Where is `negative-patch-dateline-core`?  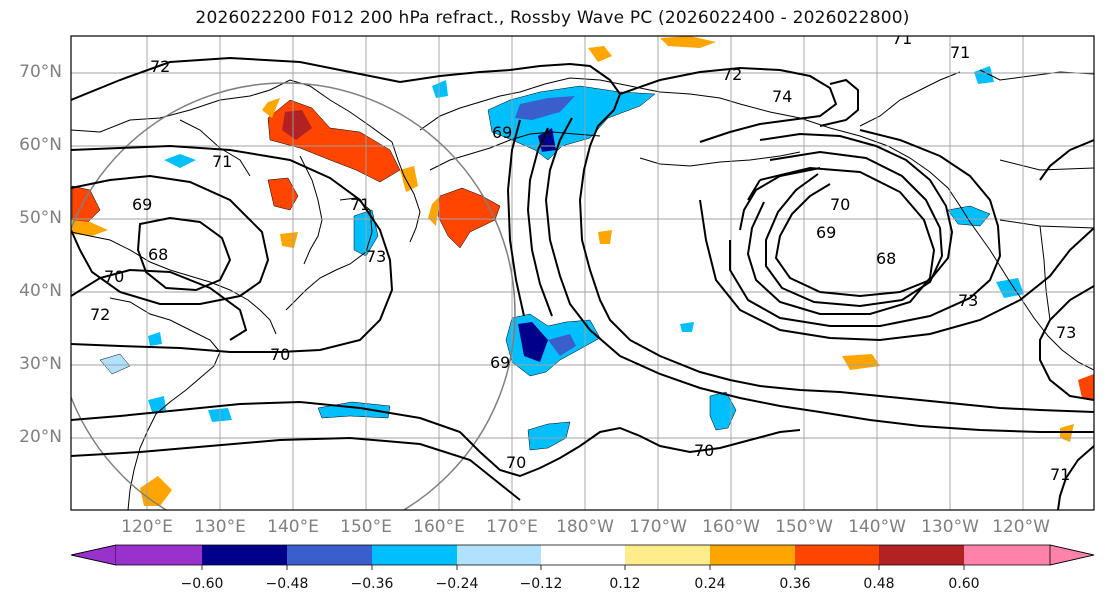 negative-patch-dateline-core is located at coordinates (533, 342).